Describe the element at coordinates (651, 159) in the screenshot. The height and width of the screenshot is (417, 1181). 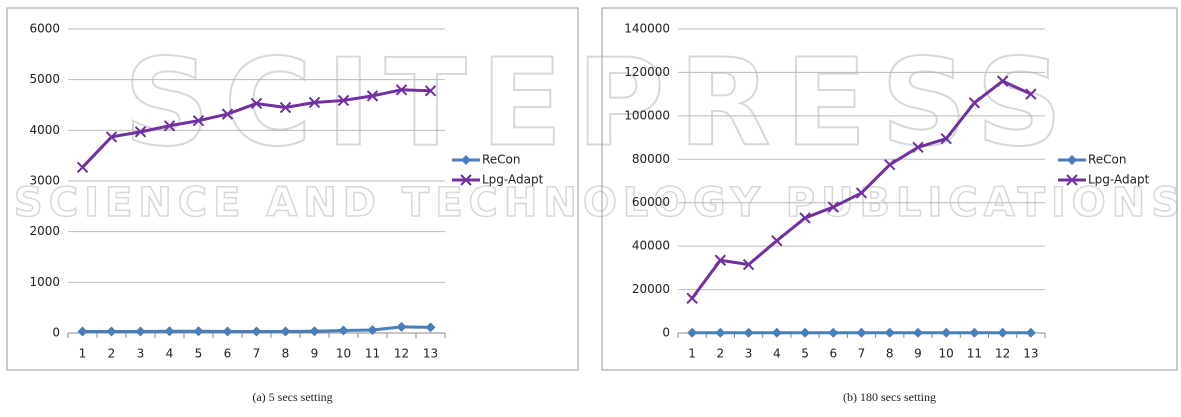
I see `y-tick-label: 80000` at that location.